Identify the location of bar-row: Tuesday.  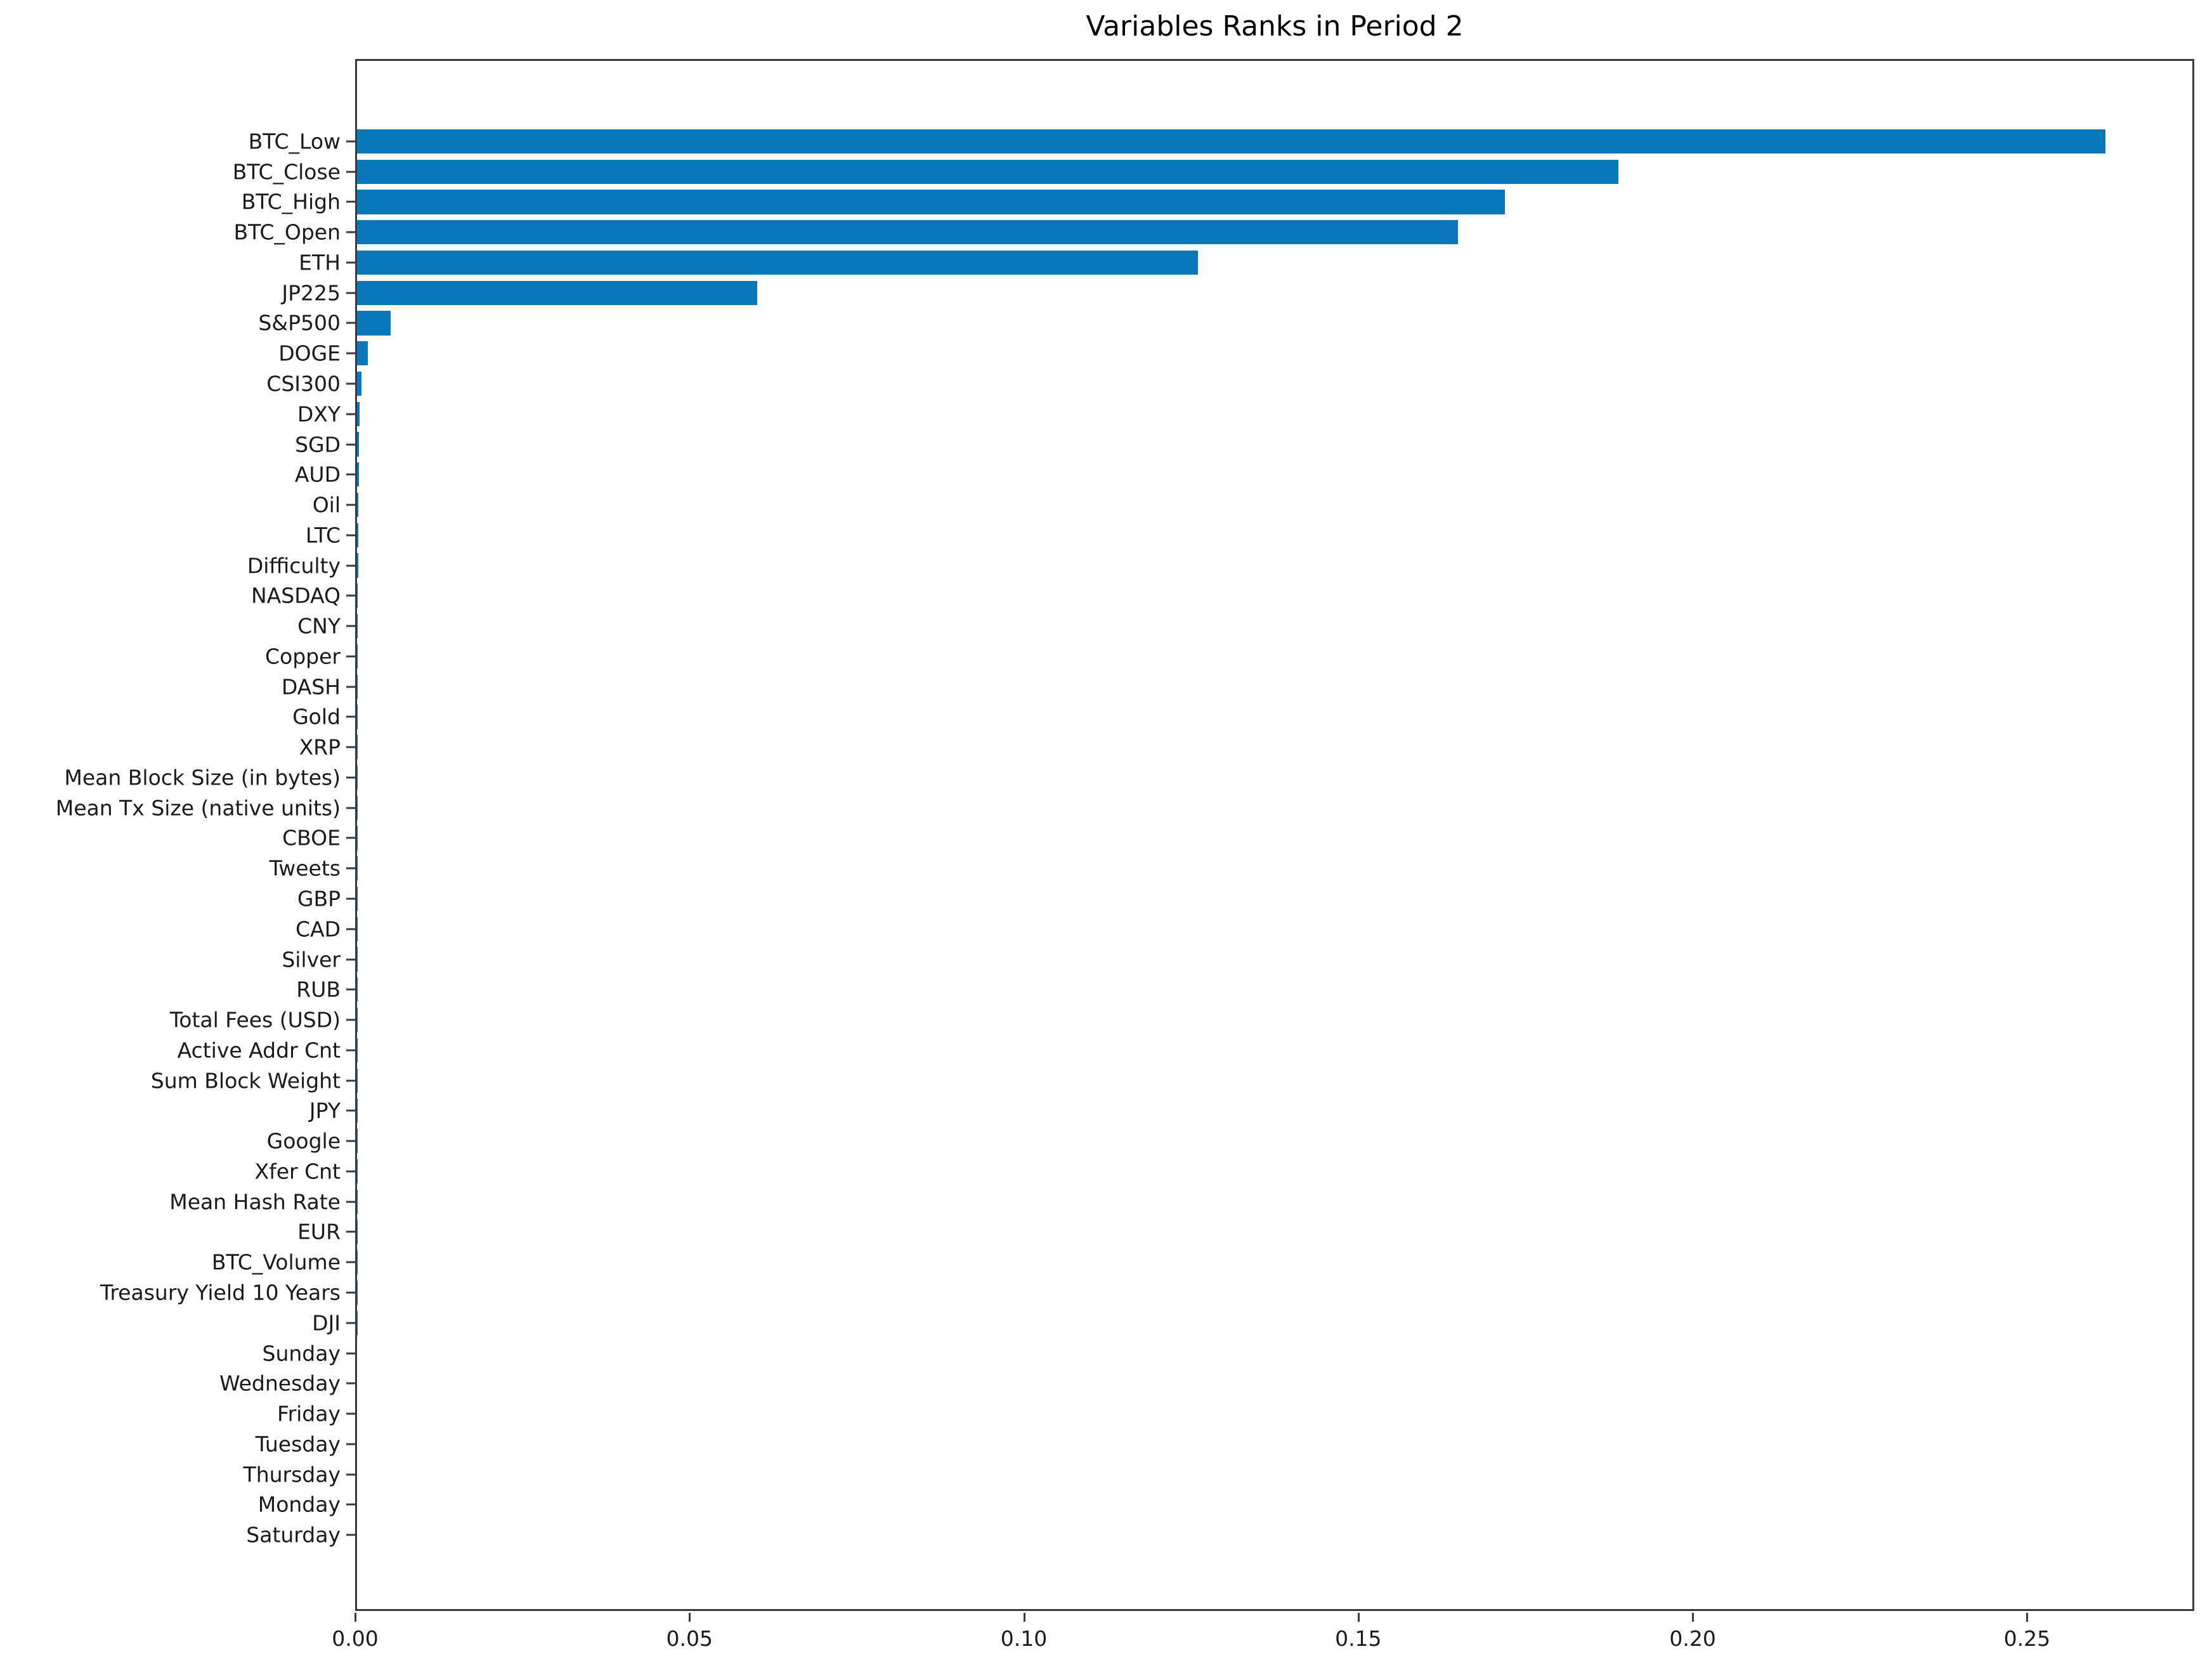
(1224, 1444).